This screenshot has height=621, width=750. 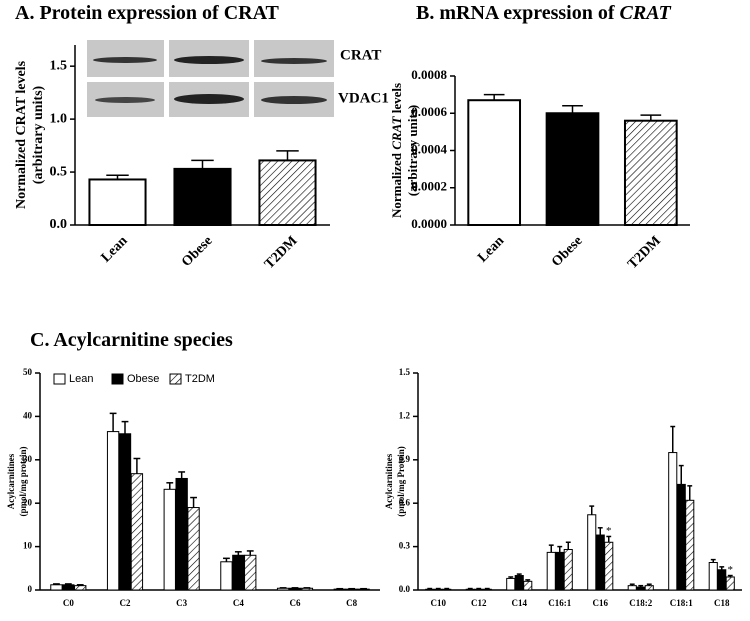 What do you see at coordinates (518, 13) in the screenshot?
I see `chart-title-part: B. mRNA expression of` at bounding box center [518, 13].